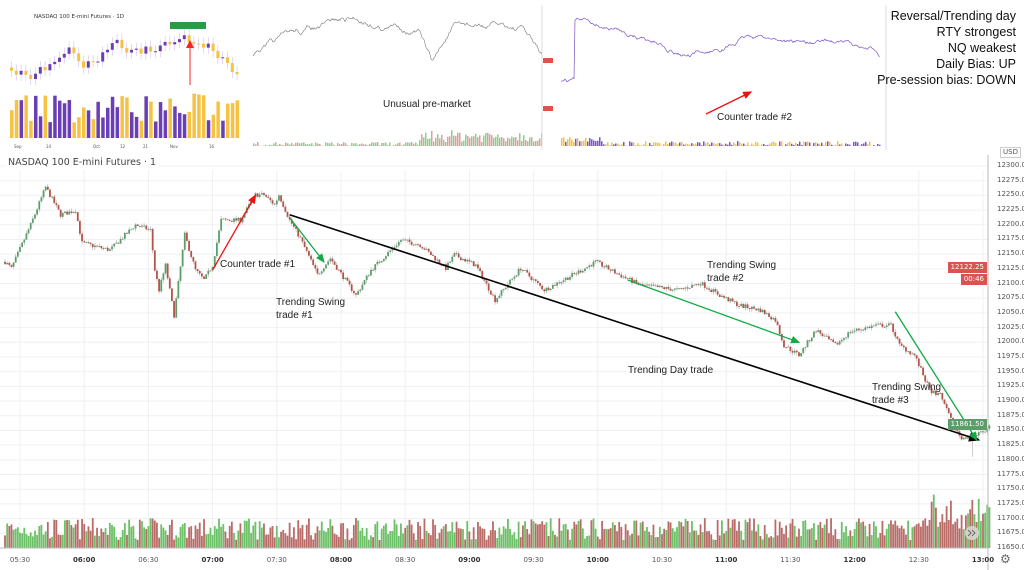 The height and width of the screenshot is (570, 1024). I want to click on trade-arrow, so click(936, 376).